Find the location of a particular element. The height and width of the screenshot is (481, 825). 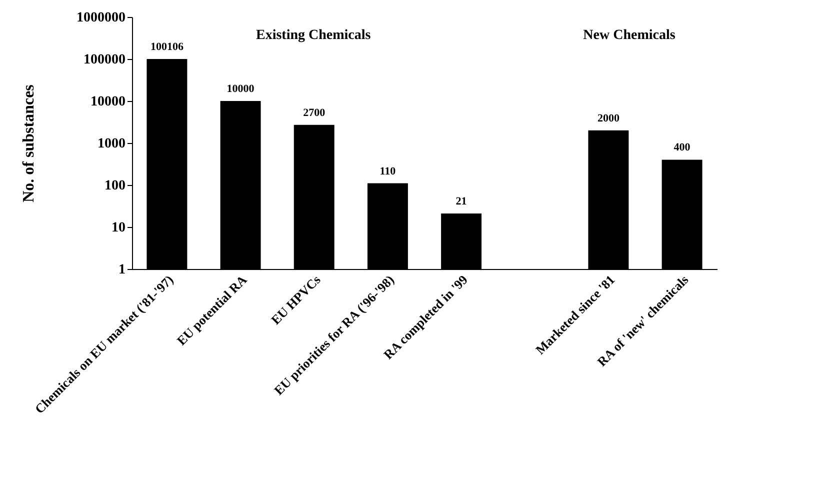

data-label: 21 is located at coordinates (461, 201).